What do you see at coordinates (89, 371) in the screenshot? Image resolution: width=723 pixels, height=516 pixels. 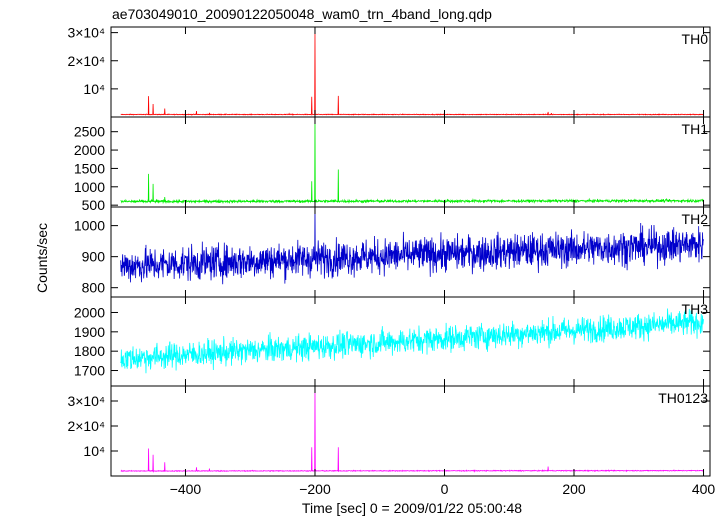 I see `y-tick-label: 1700` at bounding box center [89, 371].